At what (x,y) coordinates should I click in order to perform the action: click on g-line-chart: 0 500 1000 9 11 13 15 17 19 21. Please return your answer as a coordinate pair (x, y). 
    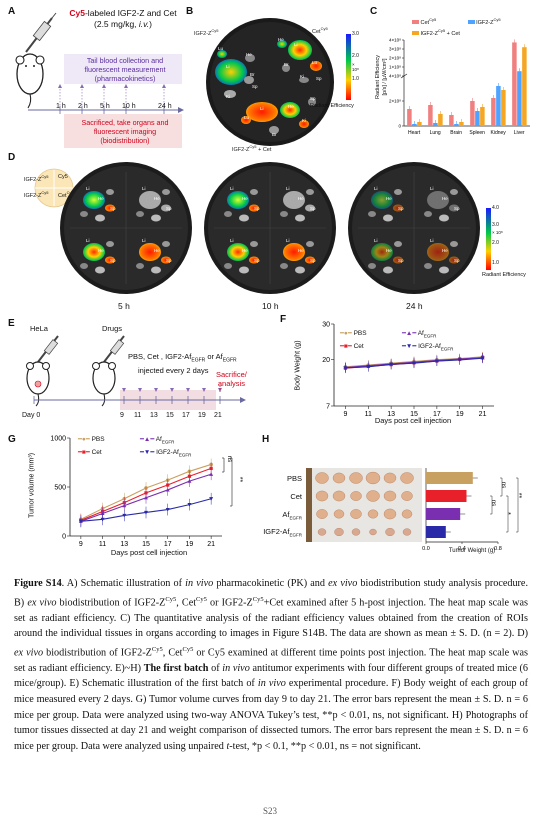
    Looking at the image, I should click on (141, 492).